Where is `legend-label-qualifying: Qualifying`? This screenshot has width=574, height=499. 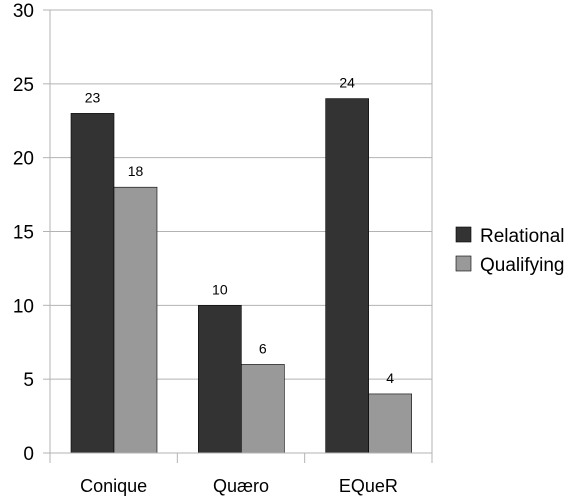
legend-label-qualifying: Qualifying is located at coordinates (522, 265).